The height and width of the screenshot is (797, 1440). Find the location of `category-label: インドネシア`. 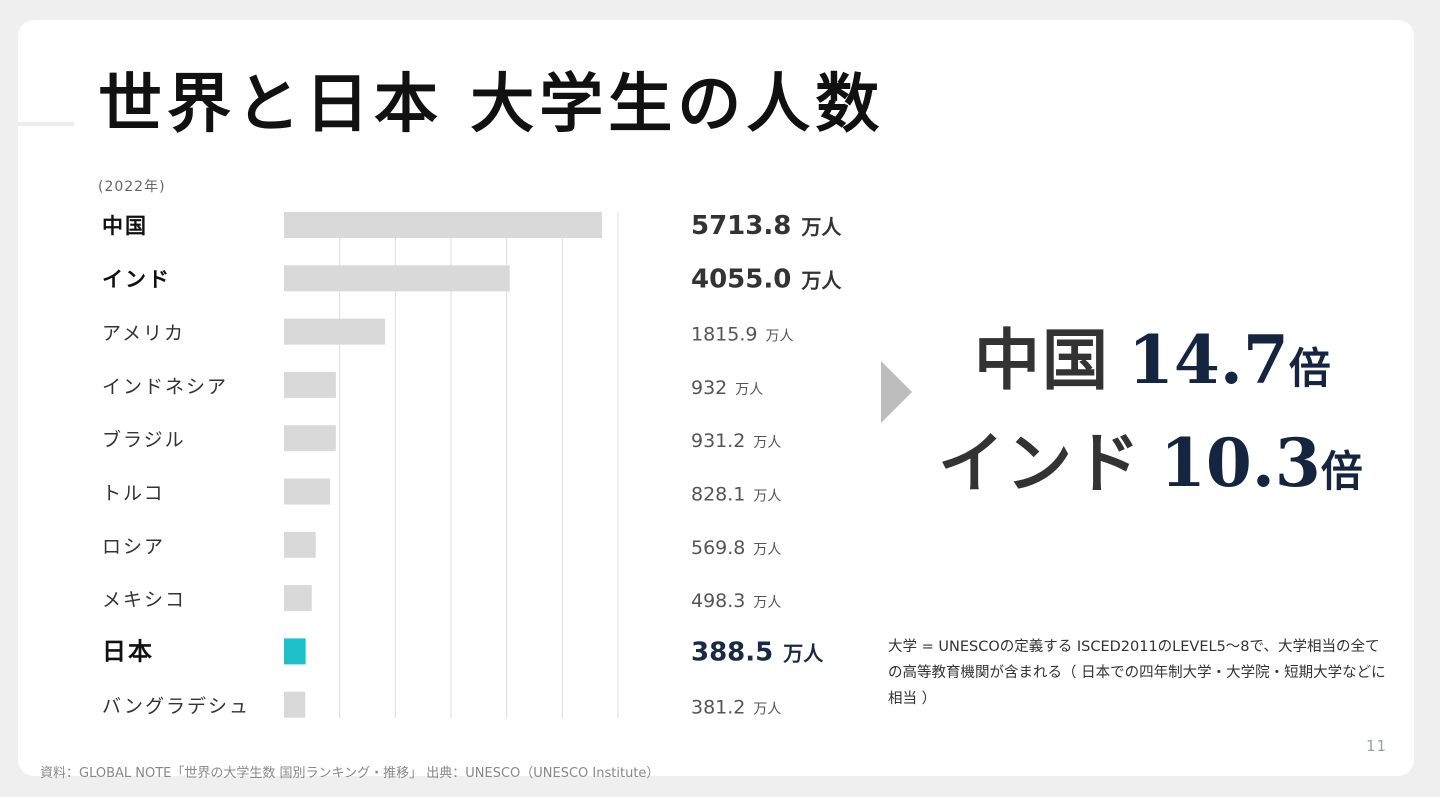

category-label: インドネシア is located at coordinates (165, 387).